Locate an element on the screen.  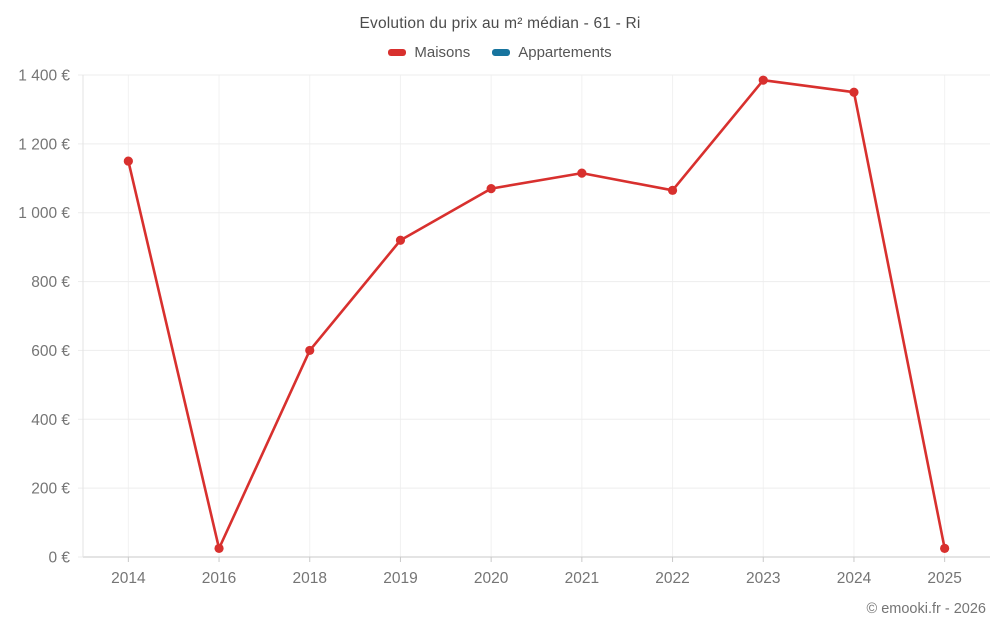
y-tick-label-1200: 1 200 € is located at coordinates (44, 144).